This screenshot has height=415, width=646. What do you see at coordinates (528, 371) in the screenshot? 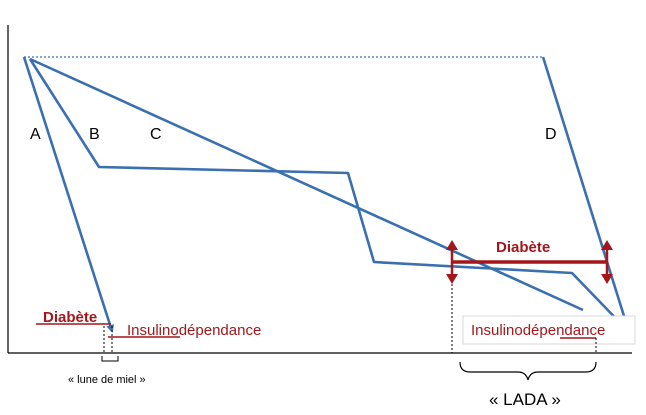
I see `lada-brace` at bounding box center [528, 371].